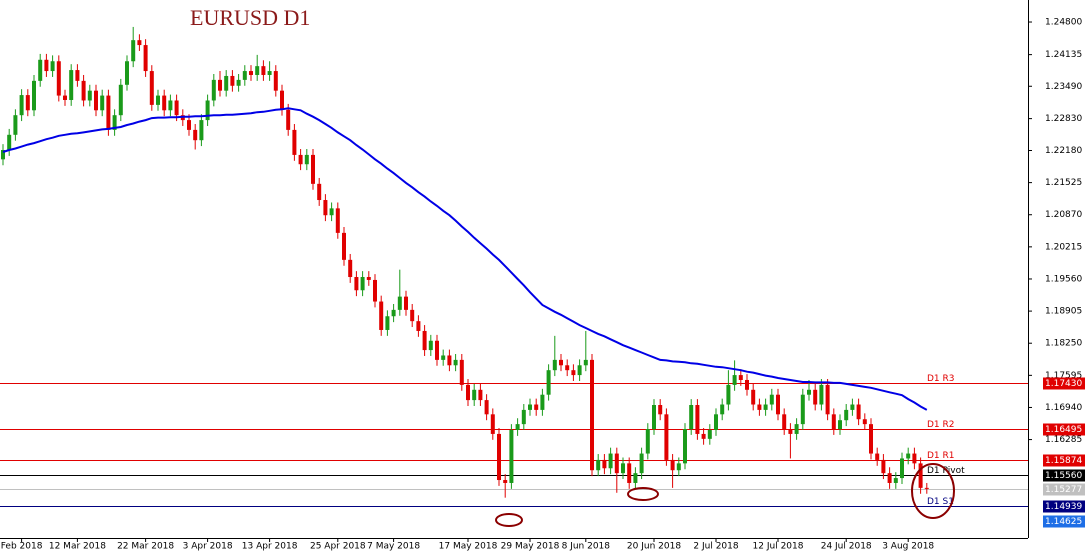  I want to click on pivot-level-name: D1 R1, so click(941, 456).